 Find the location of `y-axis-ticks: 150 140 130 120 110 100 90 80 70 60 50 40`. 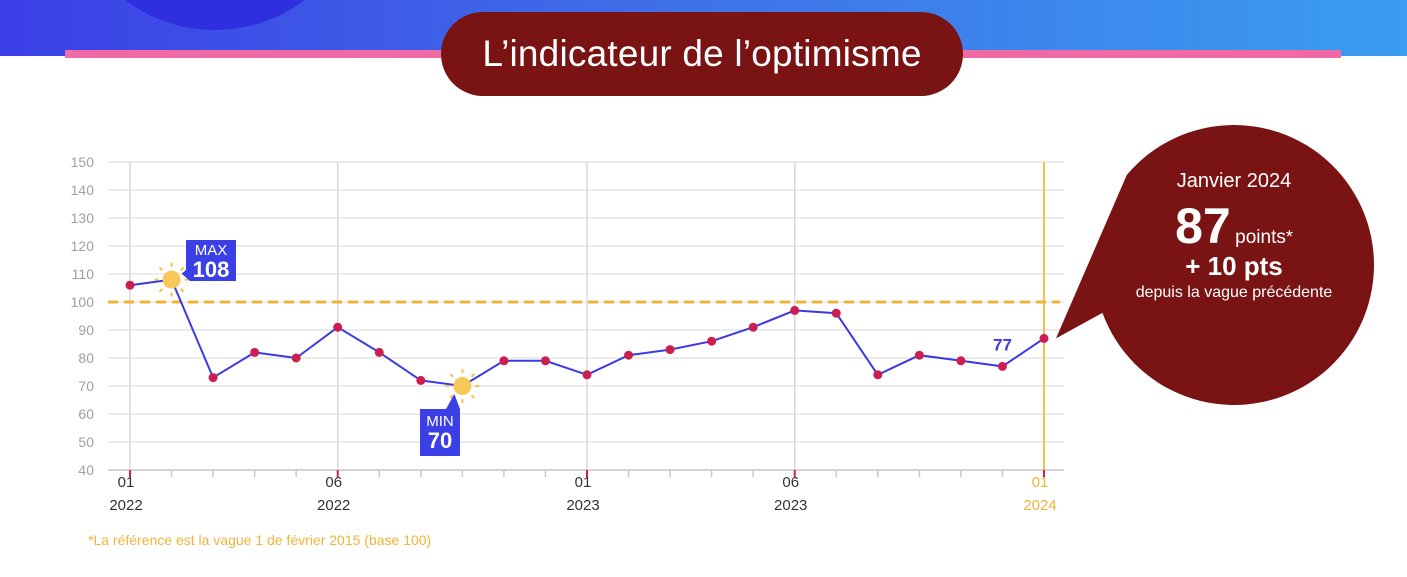

y-axis-ticks: 150 140 130 120 110 100 90 80 70 60 50 40 is located at coordinates (83, 316).